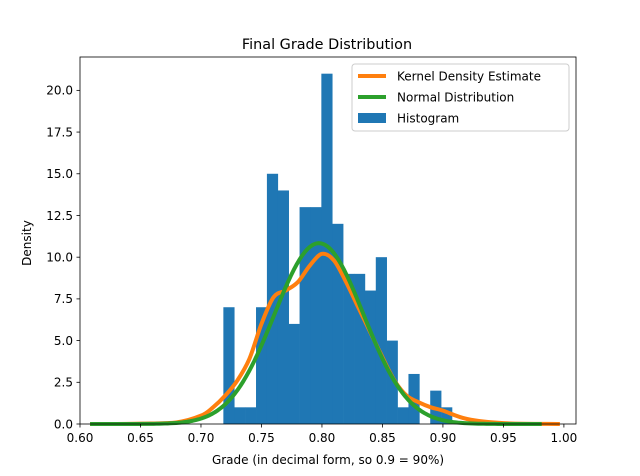 The height and width of the screenshot is (476, 640). Describe the element at coordinates (80, 438) in the screenshot. I see `x-tick-label: 0.60` at that location.